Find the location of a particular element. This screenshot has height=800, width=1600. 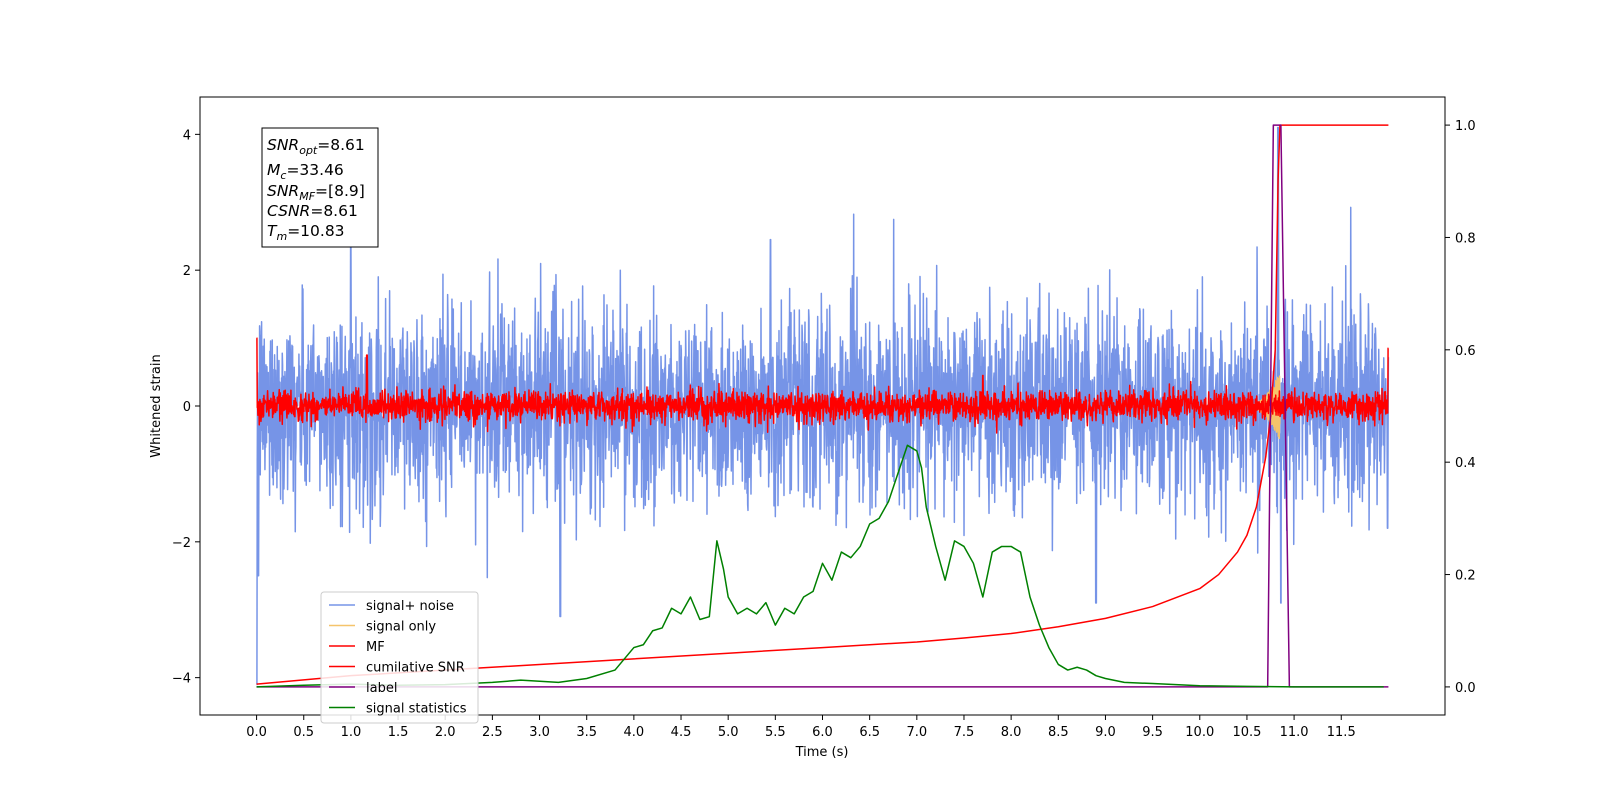

x-tick-label: 5.0 is located at coordinates (728, 732).